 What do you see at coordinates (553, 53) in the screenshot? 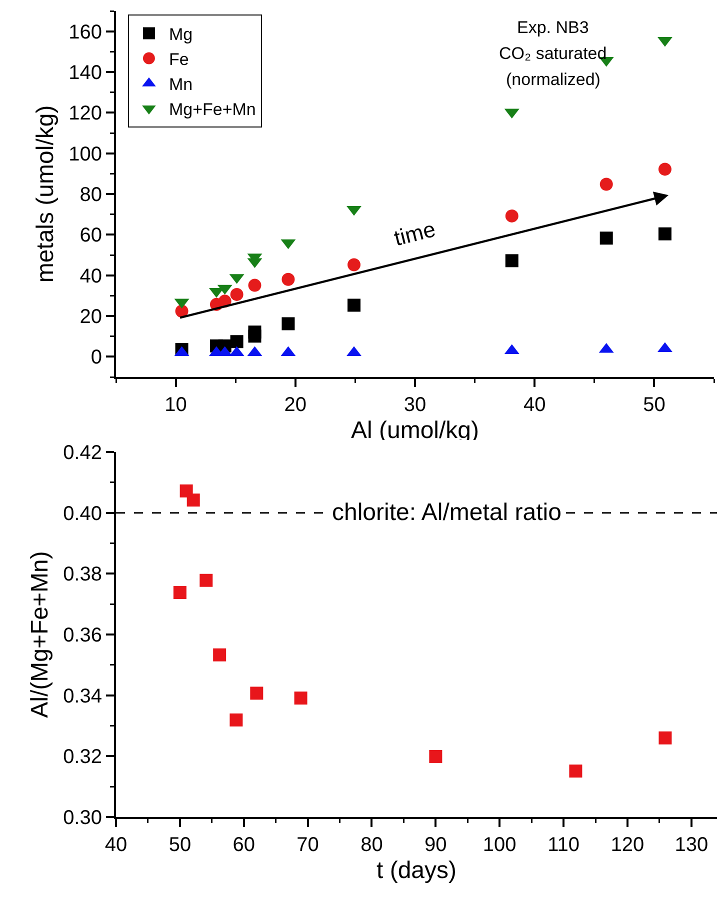
I see `annotation: CO₂ saturated` at bounding box center [553, 53].